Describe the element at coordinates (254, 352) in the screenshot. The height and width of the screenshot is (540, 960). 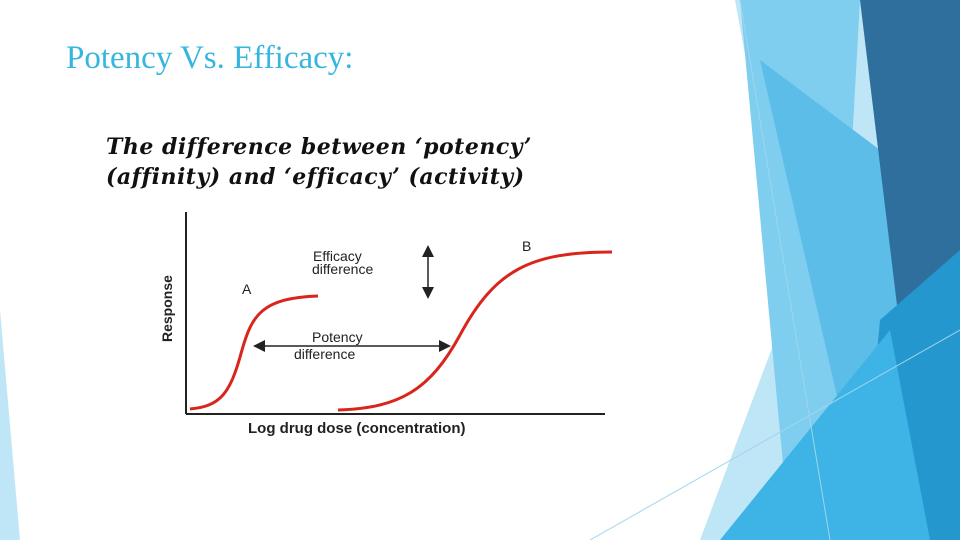
I see `curve-a` at that location.